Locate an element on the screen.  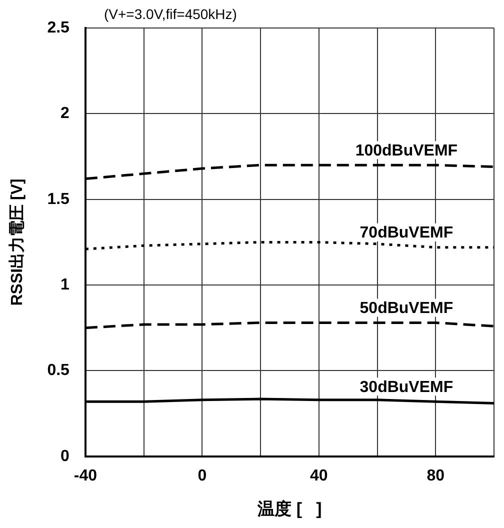
x-tick-label: 0 is located at coordinates (202, 475).